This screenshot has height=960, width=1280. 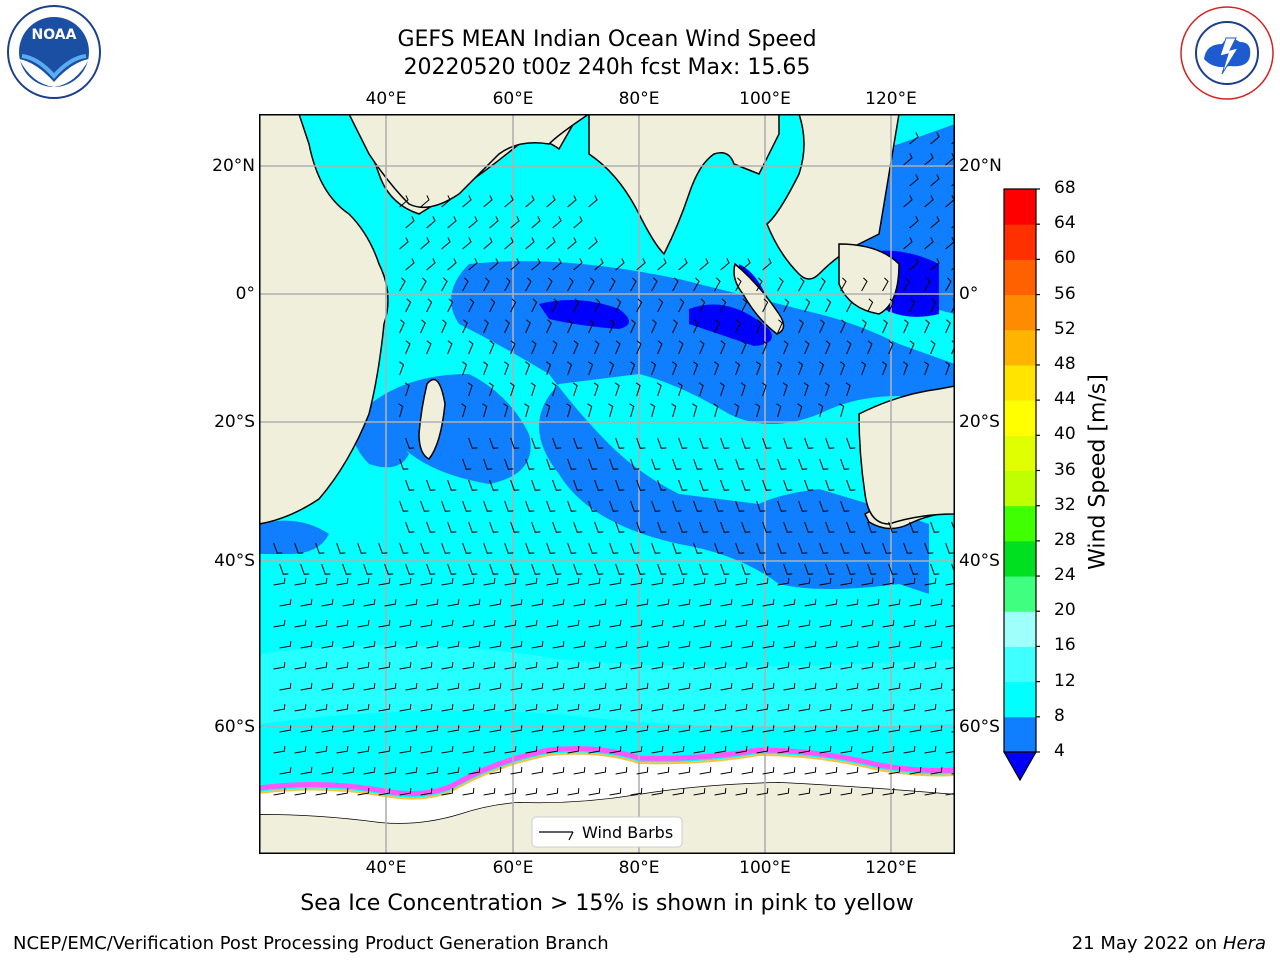 I want to click on nws-logo, so click(x=1227, y=53).